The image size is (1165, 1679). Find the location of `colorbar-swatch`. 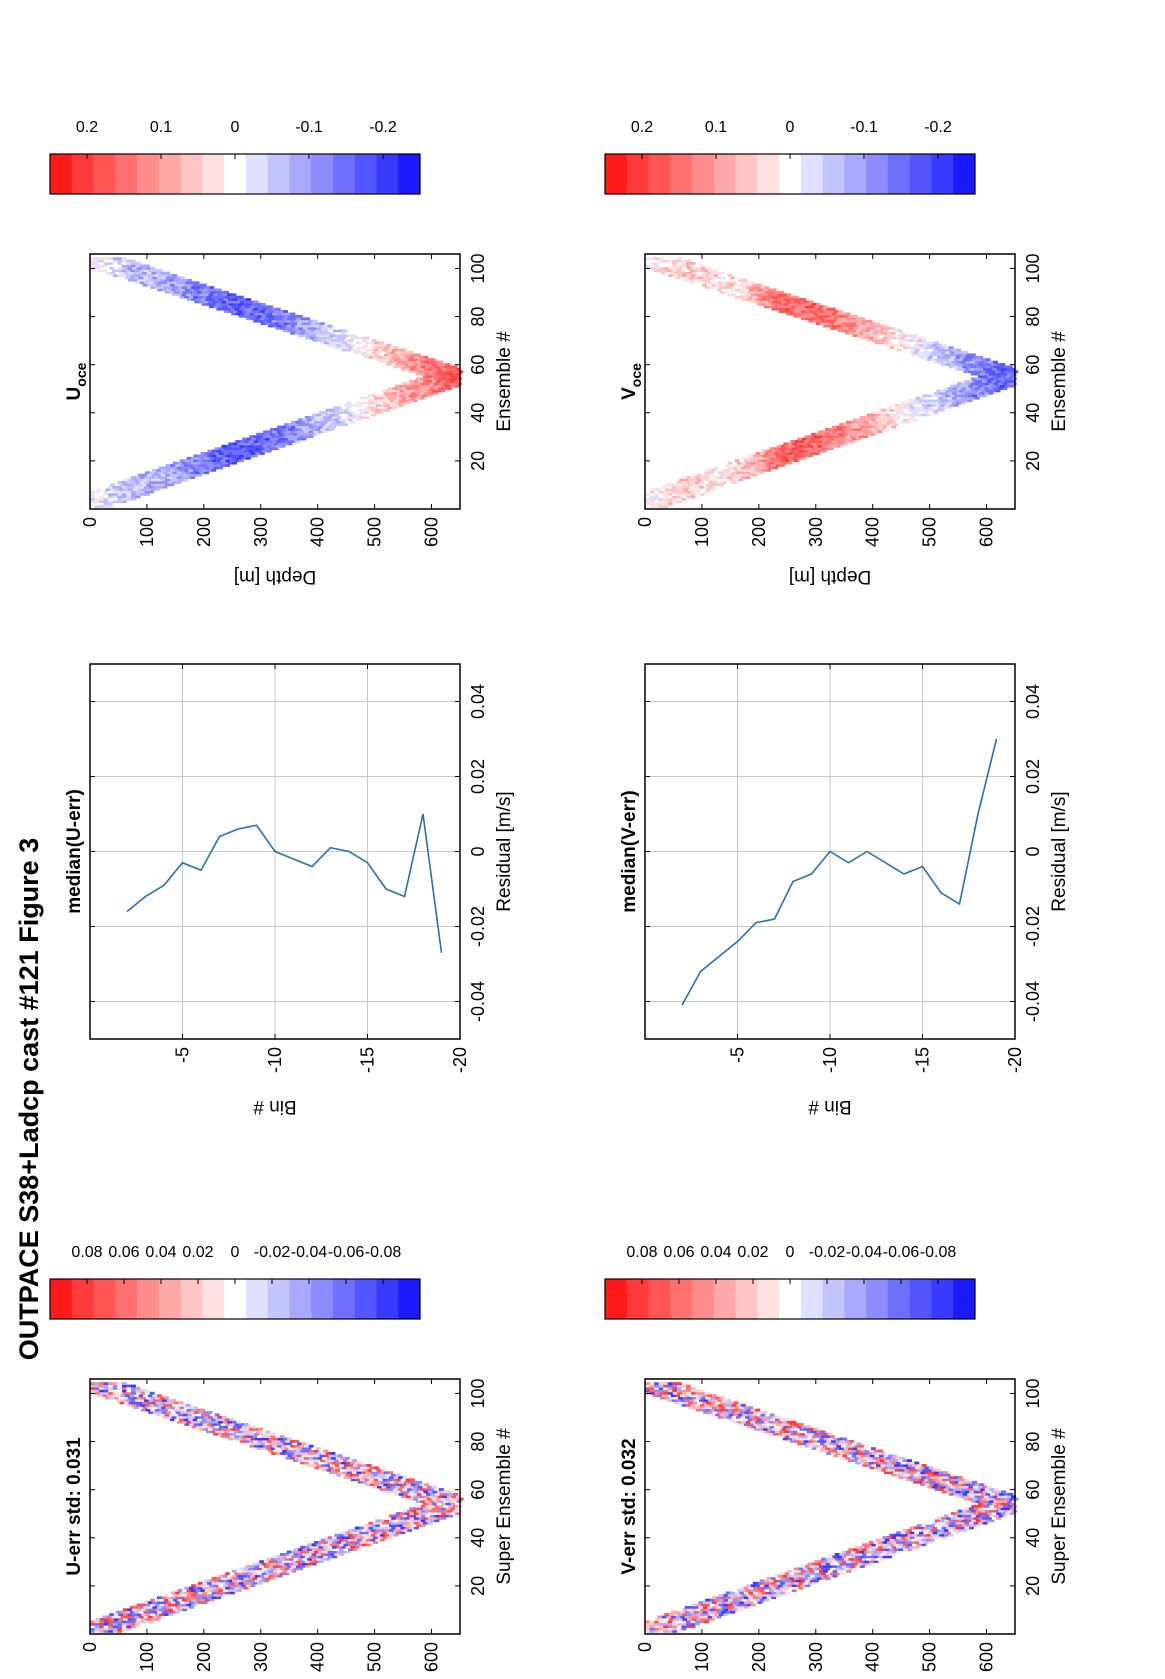

colorbar-swatch is located at coordinates (235, 1299).